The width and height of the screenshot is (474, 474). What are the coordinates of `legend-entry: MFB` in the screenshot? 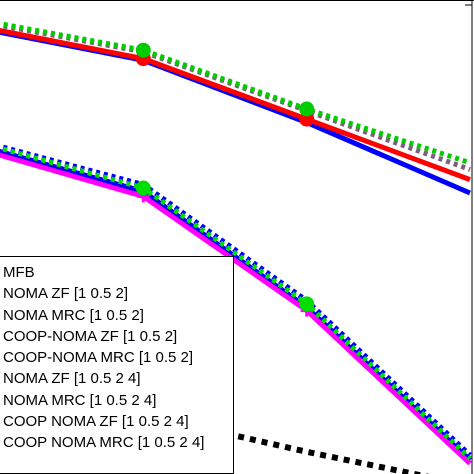 It's located at (19, 272).